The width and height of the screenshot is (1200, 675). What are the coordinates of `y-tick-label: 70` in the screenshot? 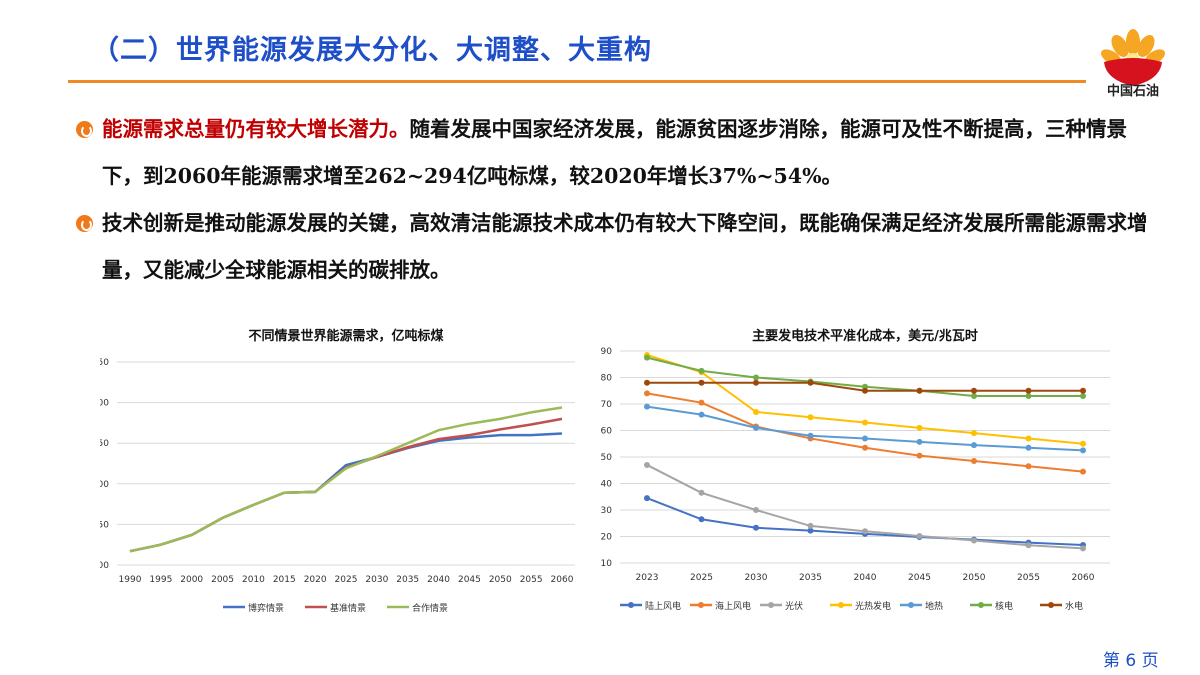 It's located at (607, 405).